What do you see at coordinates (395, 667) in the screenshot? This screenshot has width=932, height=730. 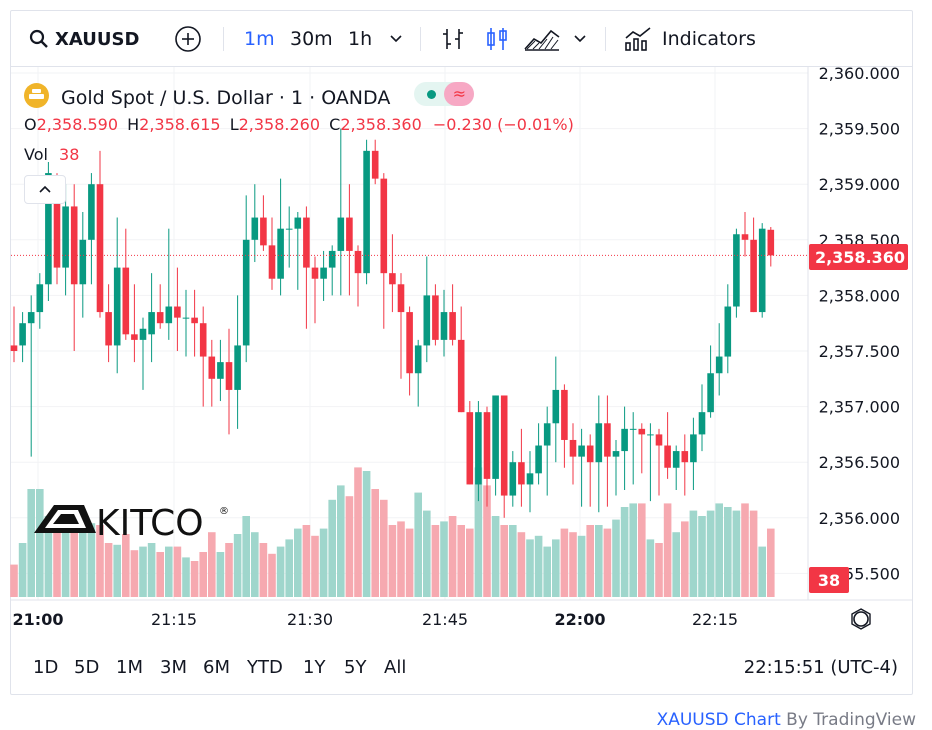 I see `range-all: All` at bounding box center [395, 667].